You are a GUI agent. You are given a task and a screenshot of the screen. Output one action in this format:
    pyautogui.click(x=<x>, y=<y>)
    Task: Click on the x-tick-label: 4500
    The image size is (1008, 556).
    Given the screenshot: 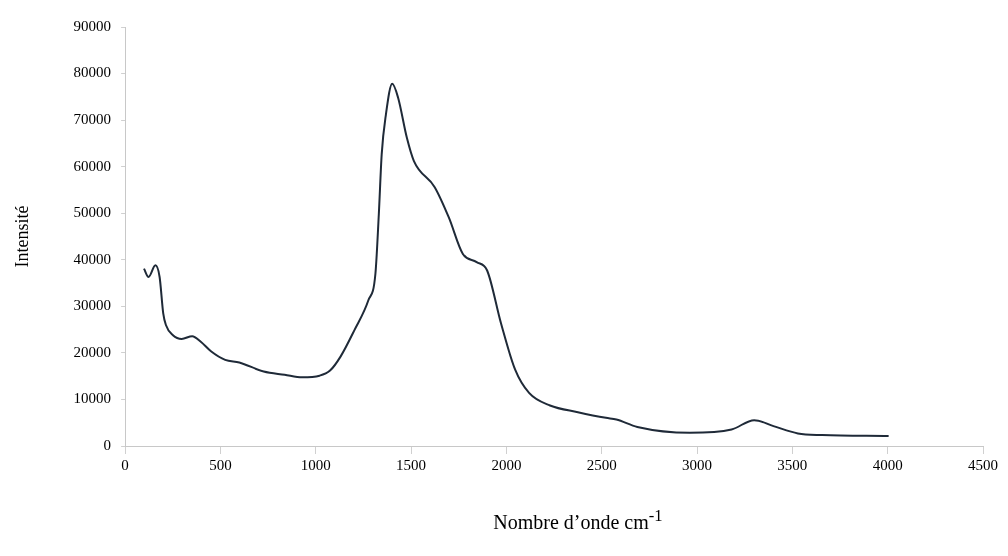 What is the action you would take?
    pyautogui.click(x=983, y=464)
    